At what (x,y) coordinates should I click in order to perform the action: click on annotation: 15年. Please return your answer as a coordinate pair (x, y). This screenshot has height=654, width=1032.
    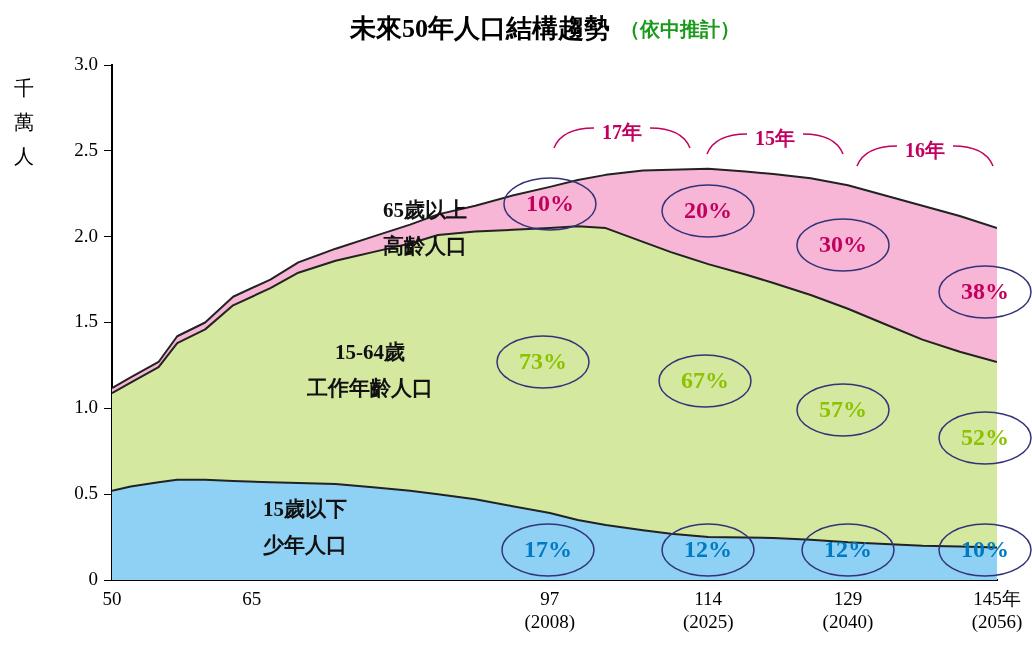
    Looking at the image, I should click on (775, 138).